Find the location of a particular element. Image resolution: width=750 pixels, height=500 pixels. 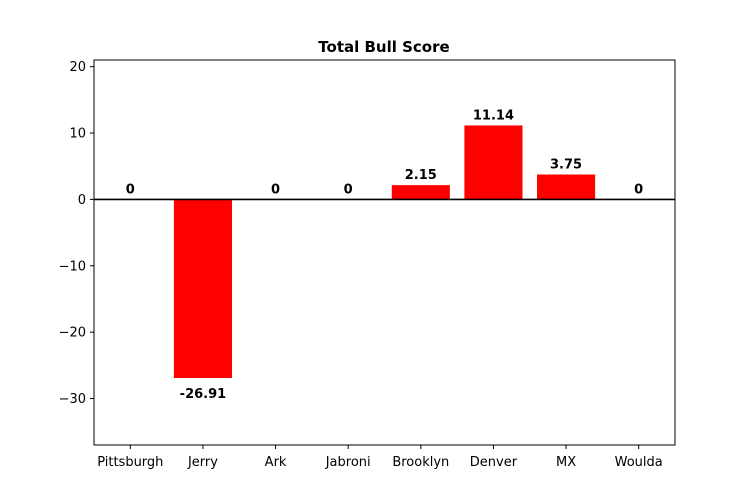

data-label: 11.14 is located at coordinates (493, 115).